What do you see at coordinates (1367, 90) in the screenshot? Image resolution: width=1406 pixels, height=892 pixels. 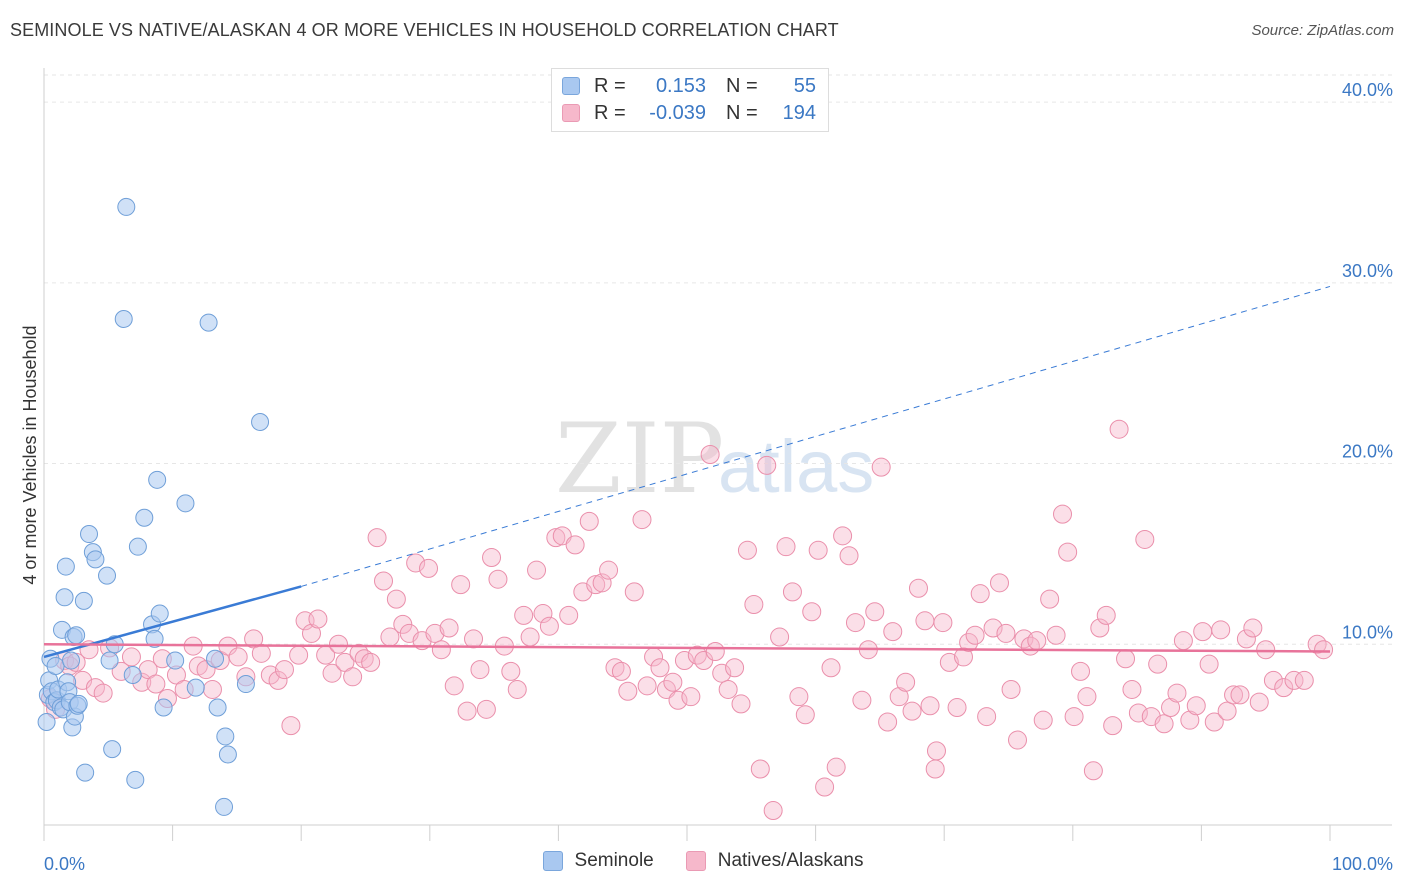 I see `y-tick-label: 40.0%` at bounding box center [1367, 90].